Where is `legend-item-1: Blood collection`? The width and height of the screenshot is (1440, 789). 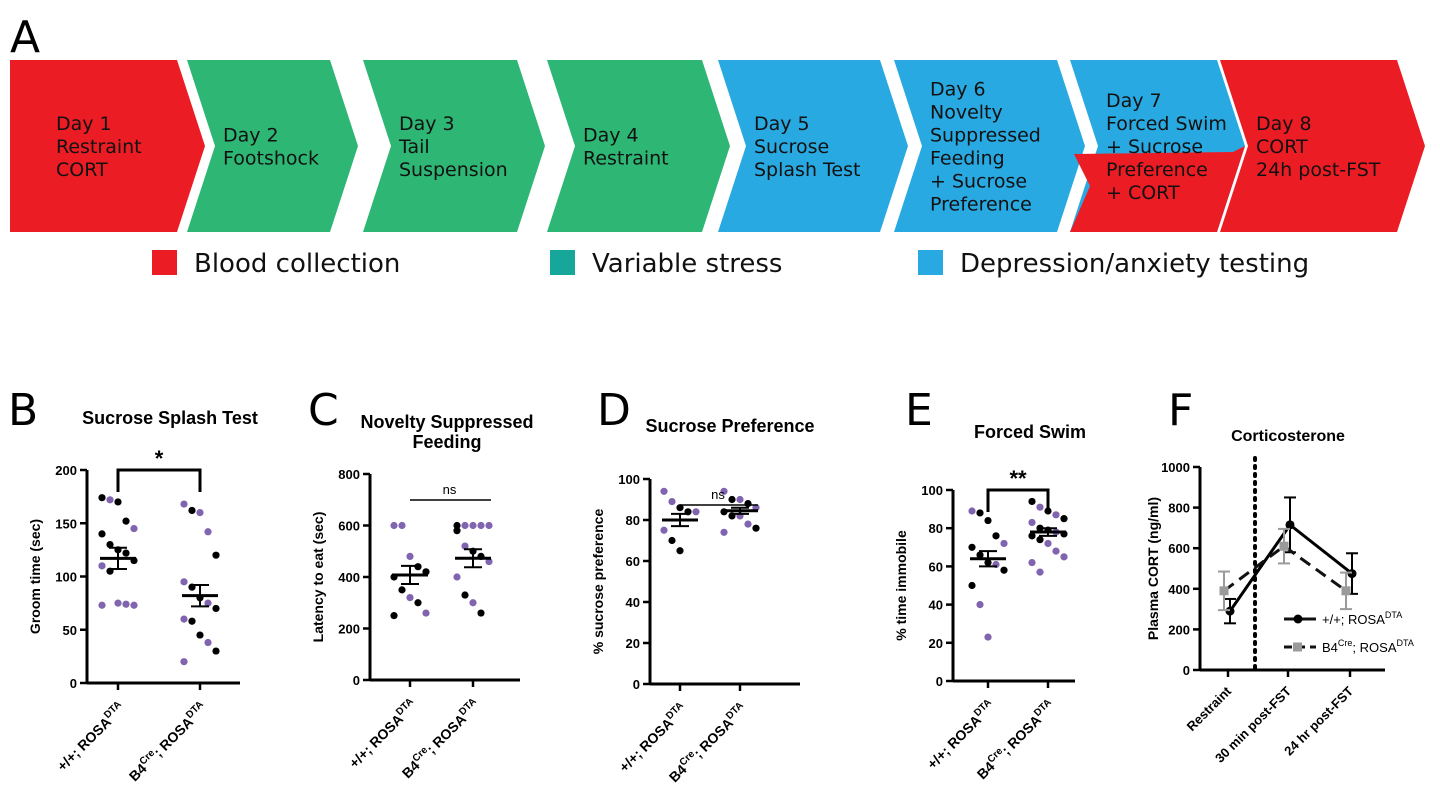
legend-item-1: Blood collection is located at coordinates (276, 264).